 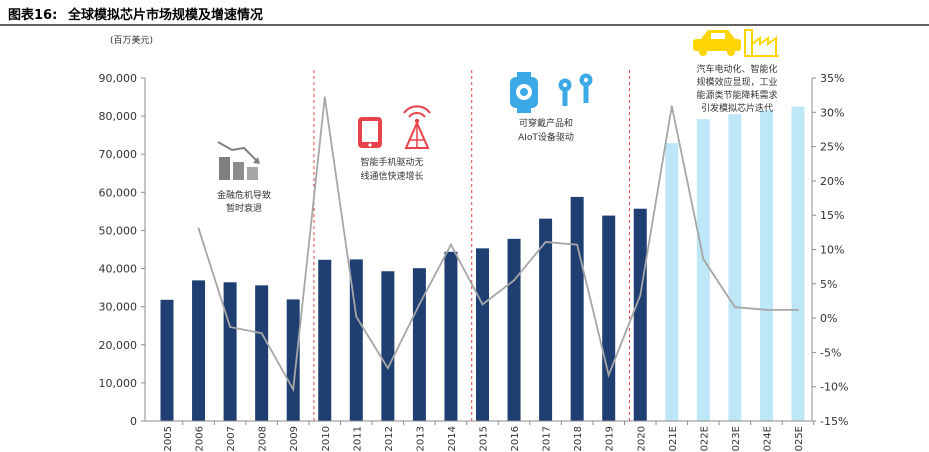 What do you see at coordinates (578, 438) in the screenshot?
I see `x-tick-label: 2018` at bounding box center [578, 438].